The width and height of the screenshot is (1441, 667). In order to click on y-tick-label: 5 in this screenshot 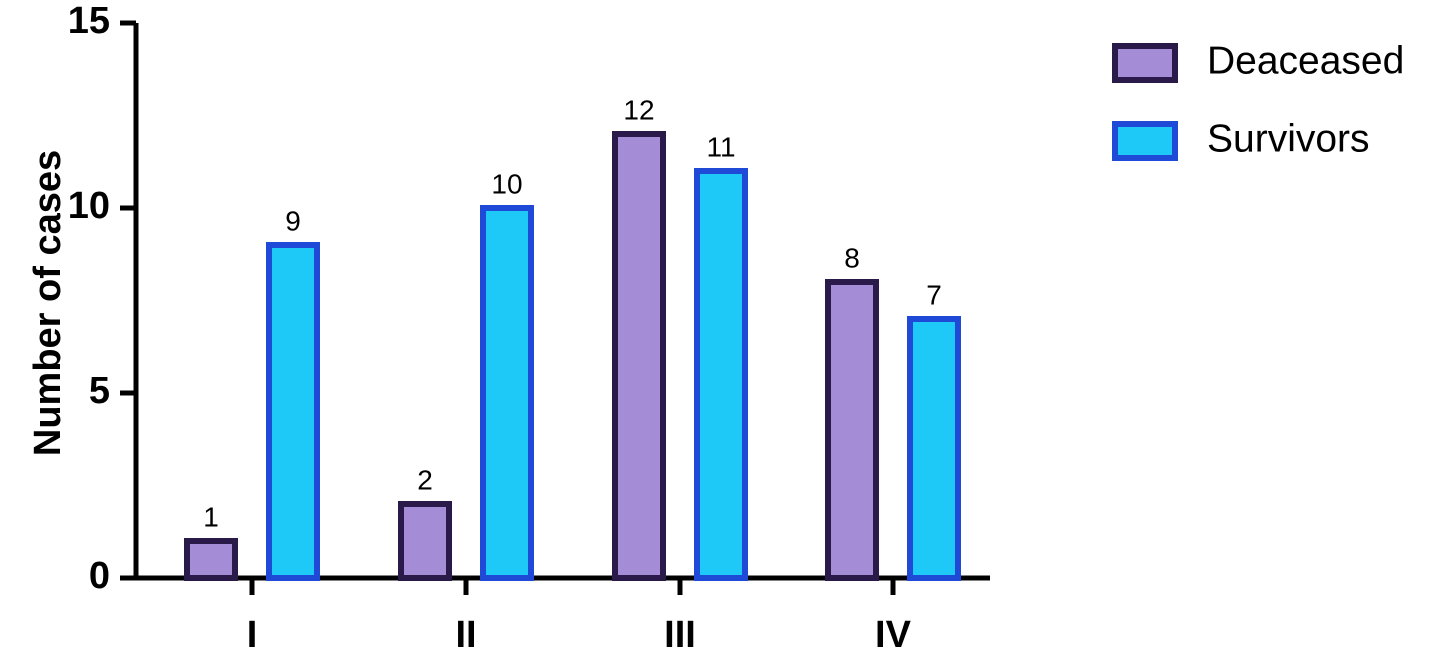, I will do `click(99, 391)`.